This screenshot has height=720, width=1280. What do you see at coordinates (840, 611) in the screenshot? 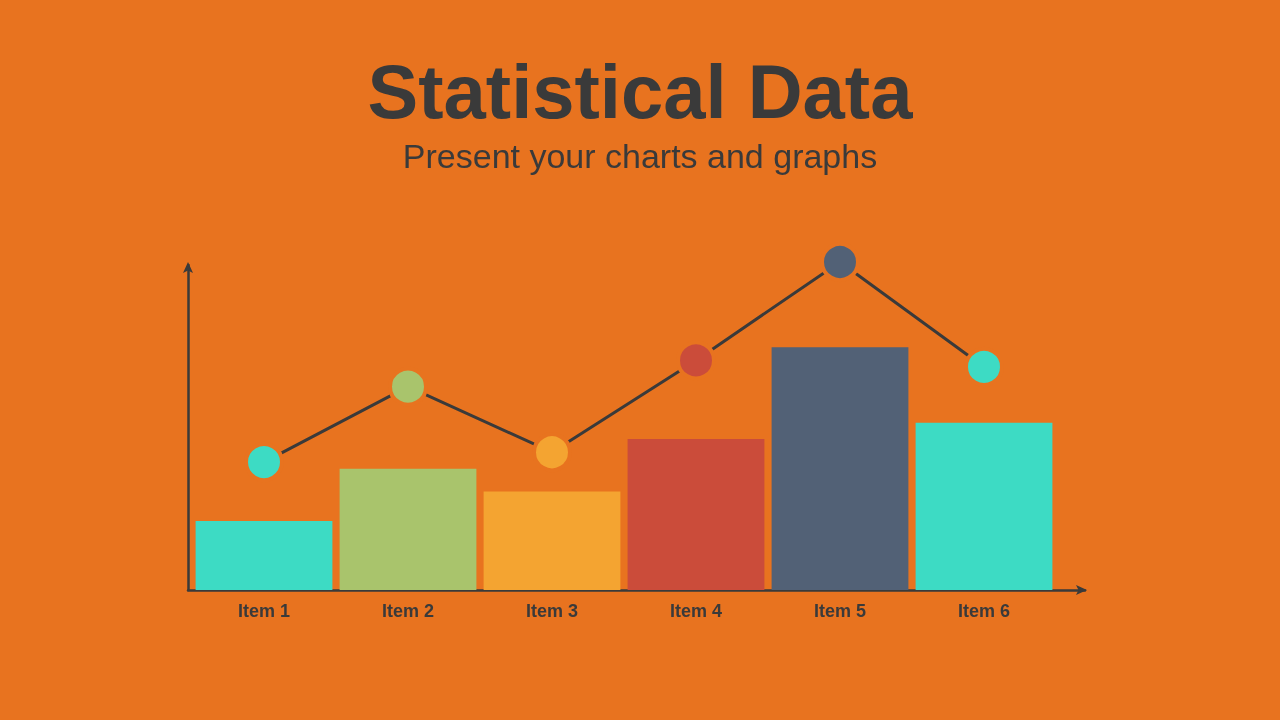
I see `x-tick-label: Item 5` at bounding box center [840, 611].